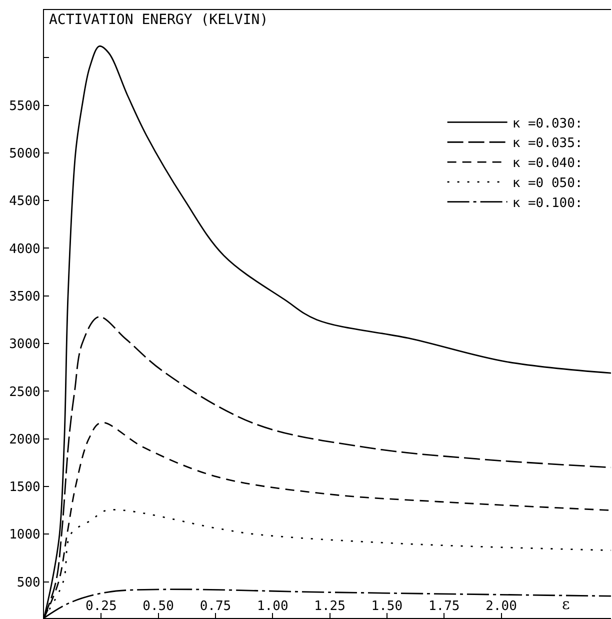  What do you see at coordinates (24, 249) in the screenshot?
I see `y-tick-label: 4000` at bounding box center [24, 249].